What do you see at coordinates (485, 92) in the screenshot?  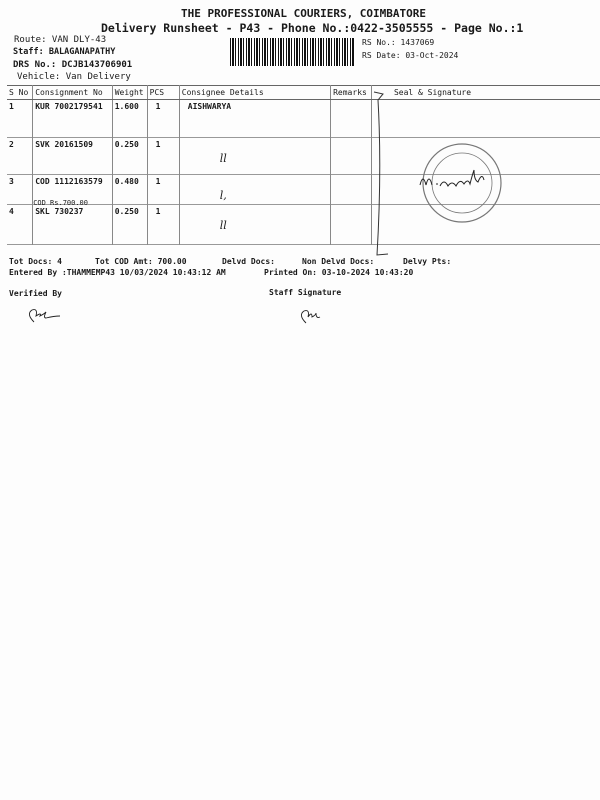 I see `col-seal: Seal & Signature` at bounding box center [485, 92].